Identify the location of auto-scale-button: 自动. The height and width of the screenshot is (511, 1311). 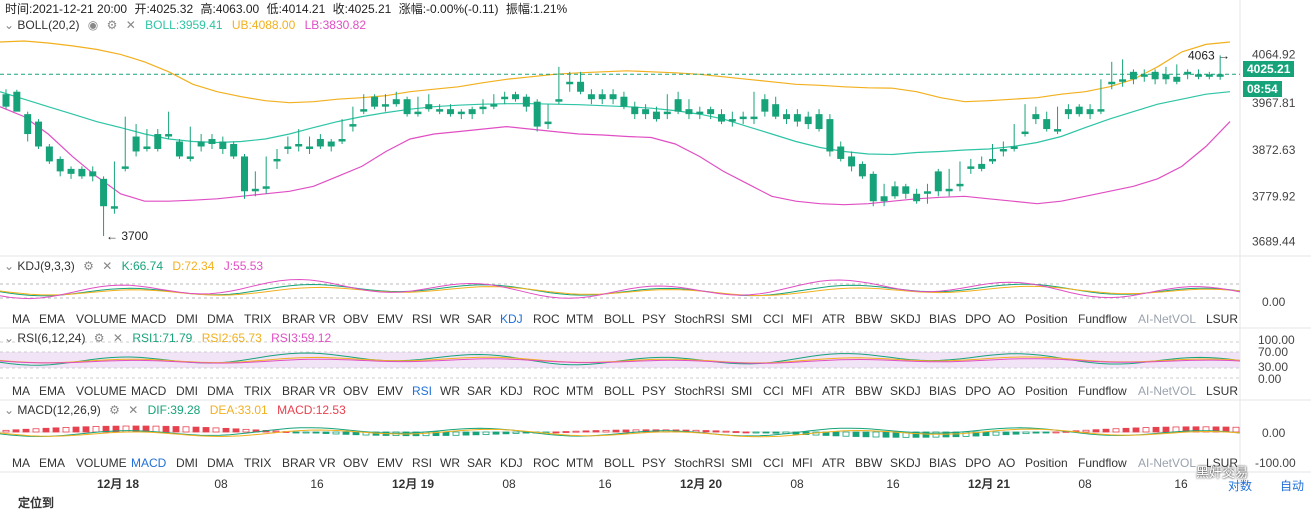
(1292, 486).